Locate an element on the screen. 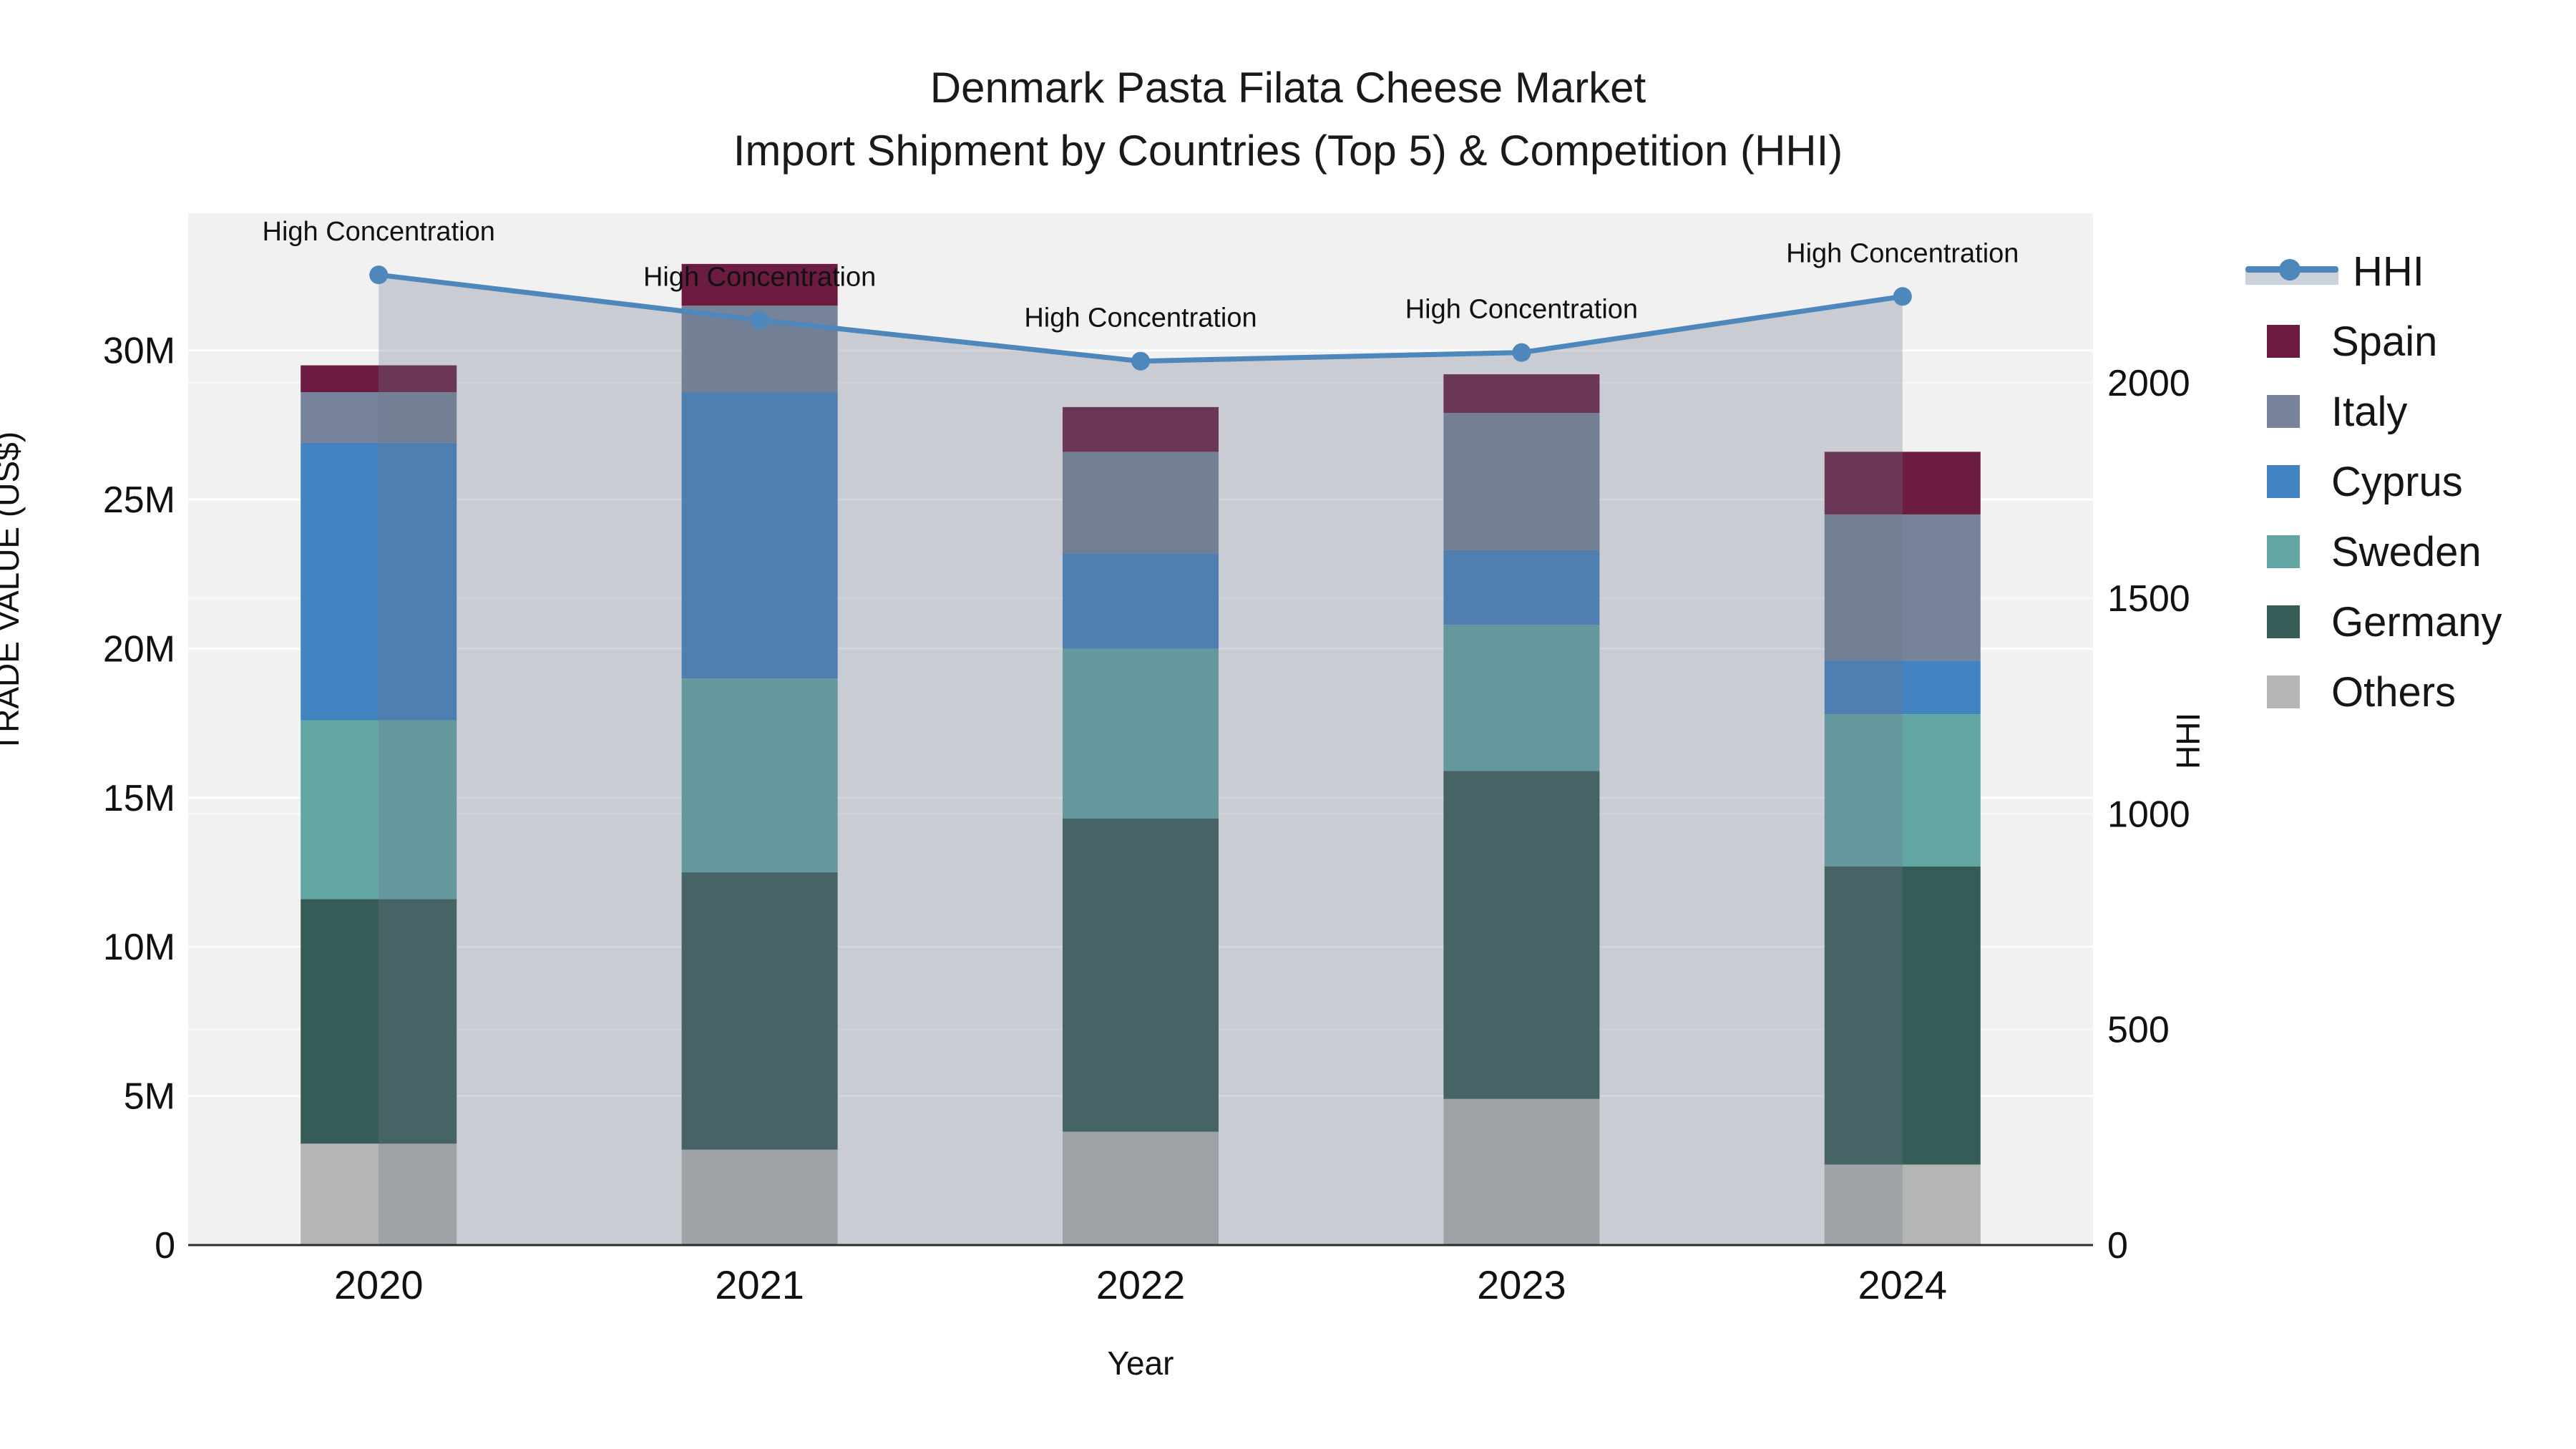 The width and height of the screenshot is (2576, 1449). y-left-tick-20M: 20M is located at coordinates (139, 649).